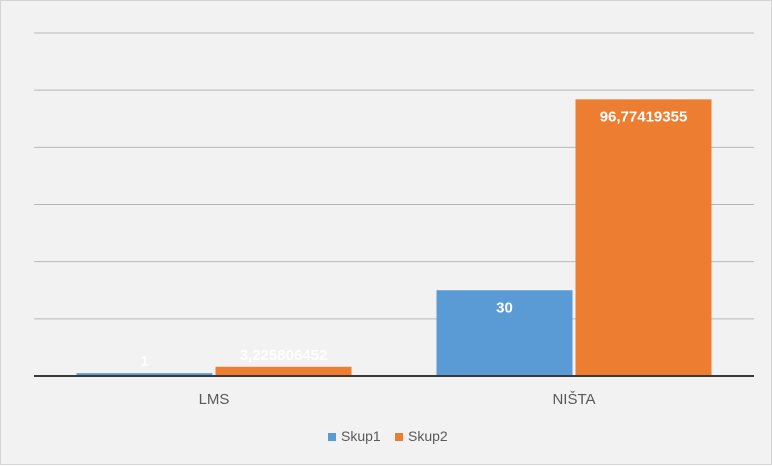 This screenshot has width=772, height=466. I want to click on data-label-skup1-0: 1, so click(144, 361).